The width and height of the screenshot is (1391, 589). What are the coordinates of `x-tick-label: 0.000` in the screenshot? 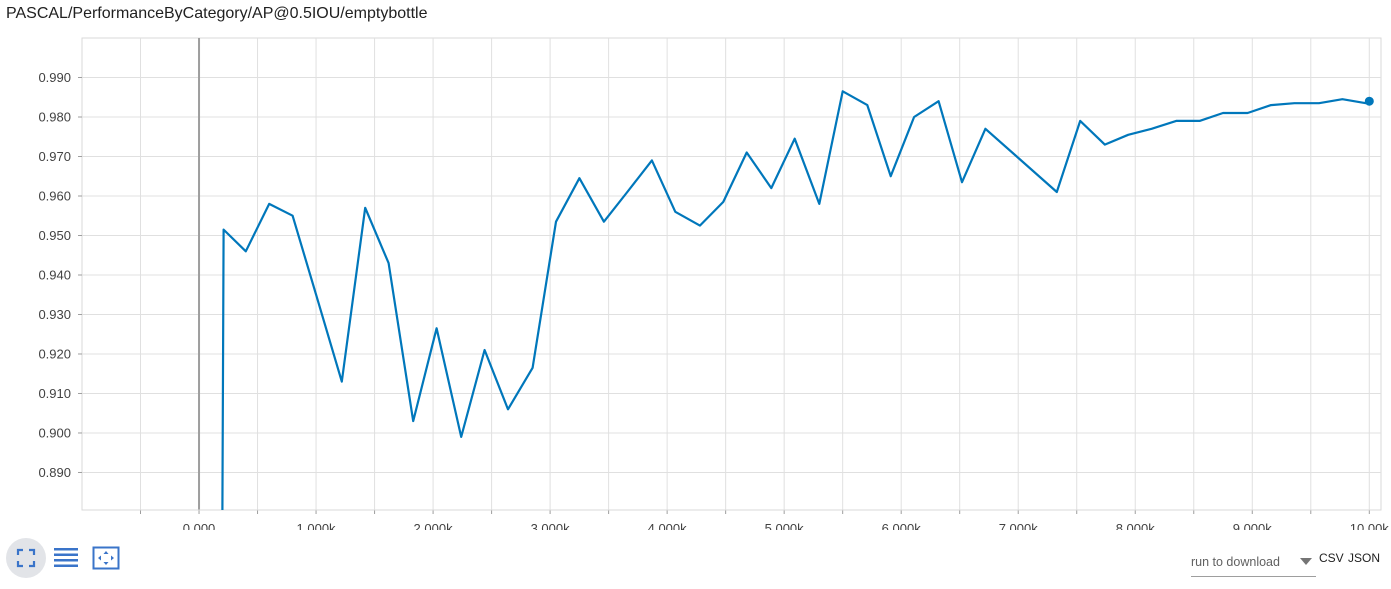 It's located at (199, 525).